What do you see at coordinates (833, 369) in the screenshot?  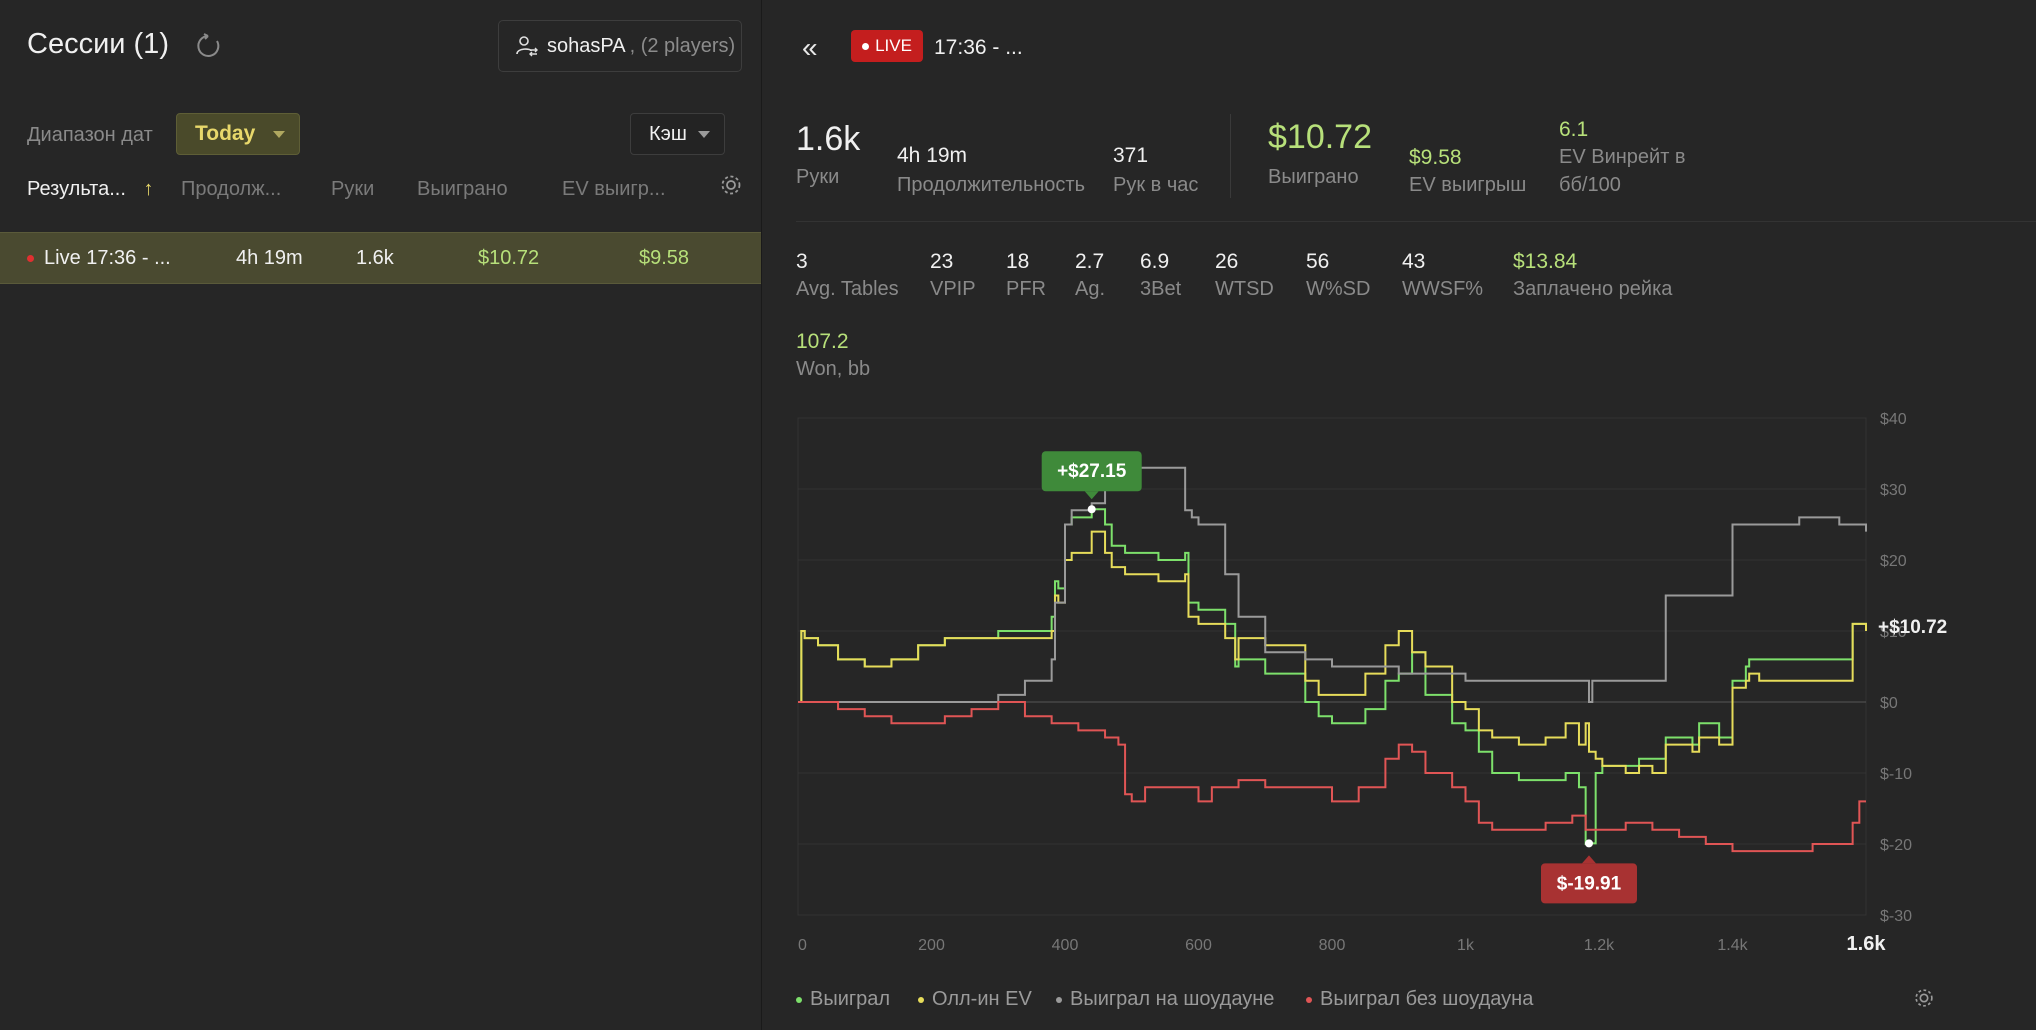 I see `stat-wonbb-label: Won, bb` at bounding box center [833, 369].